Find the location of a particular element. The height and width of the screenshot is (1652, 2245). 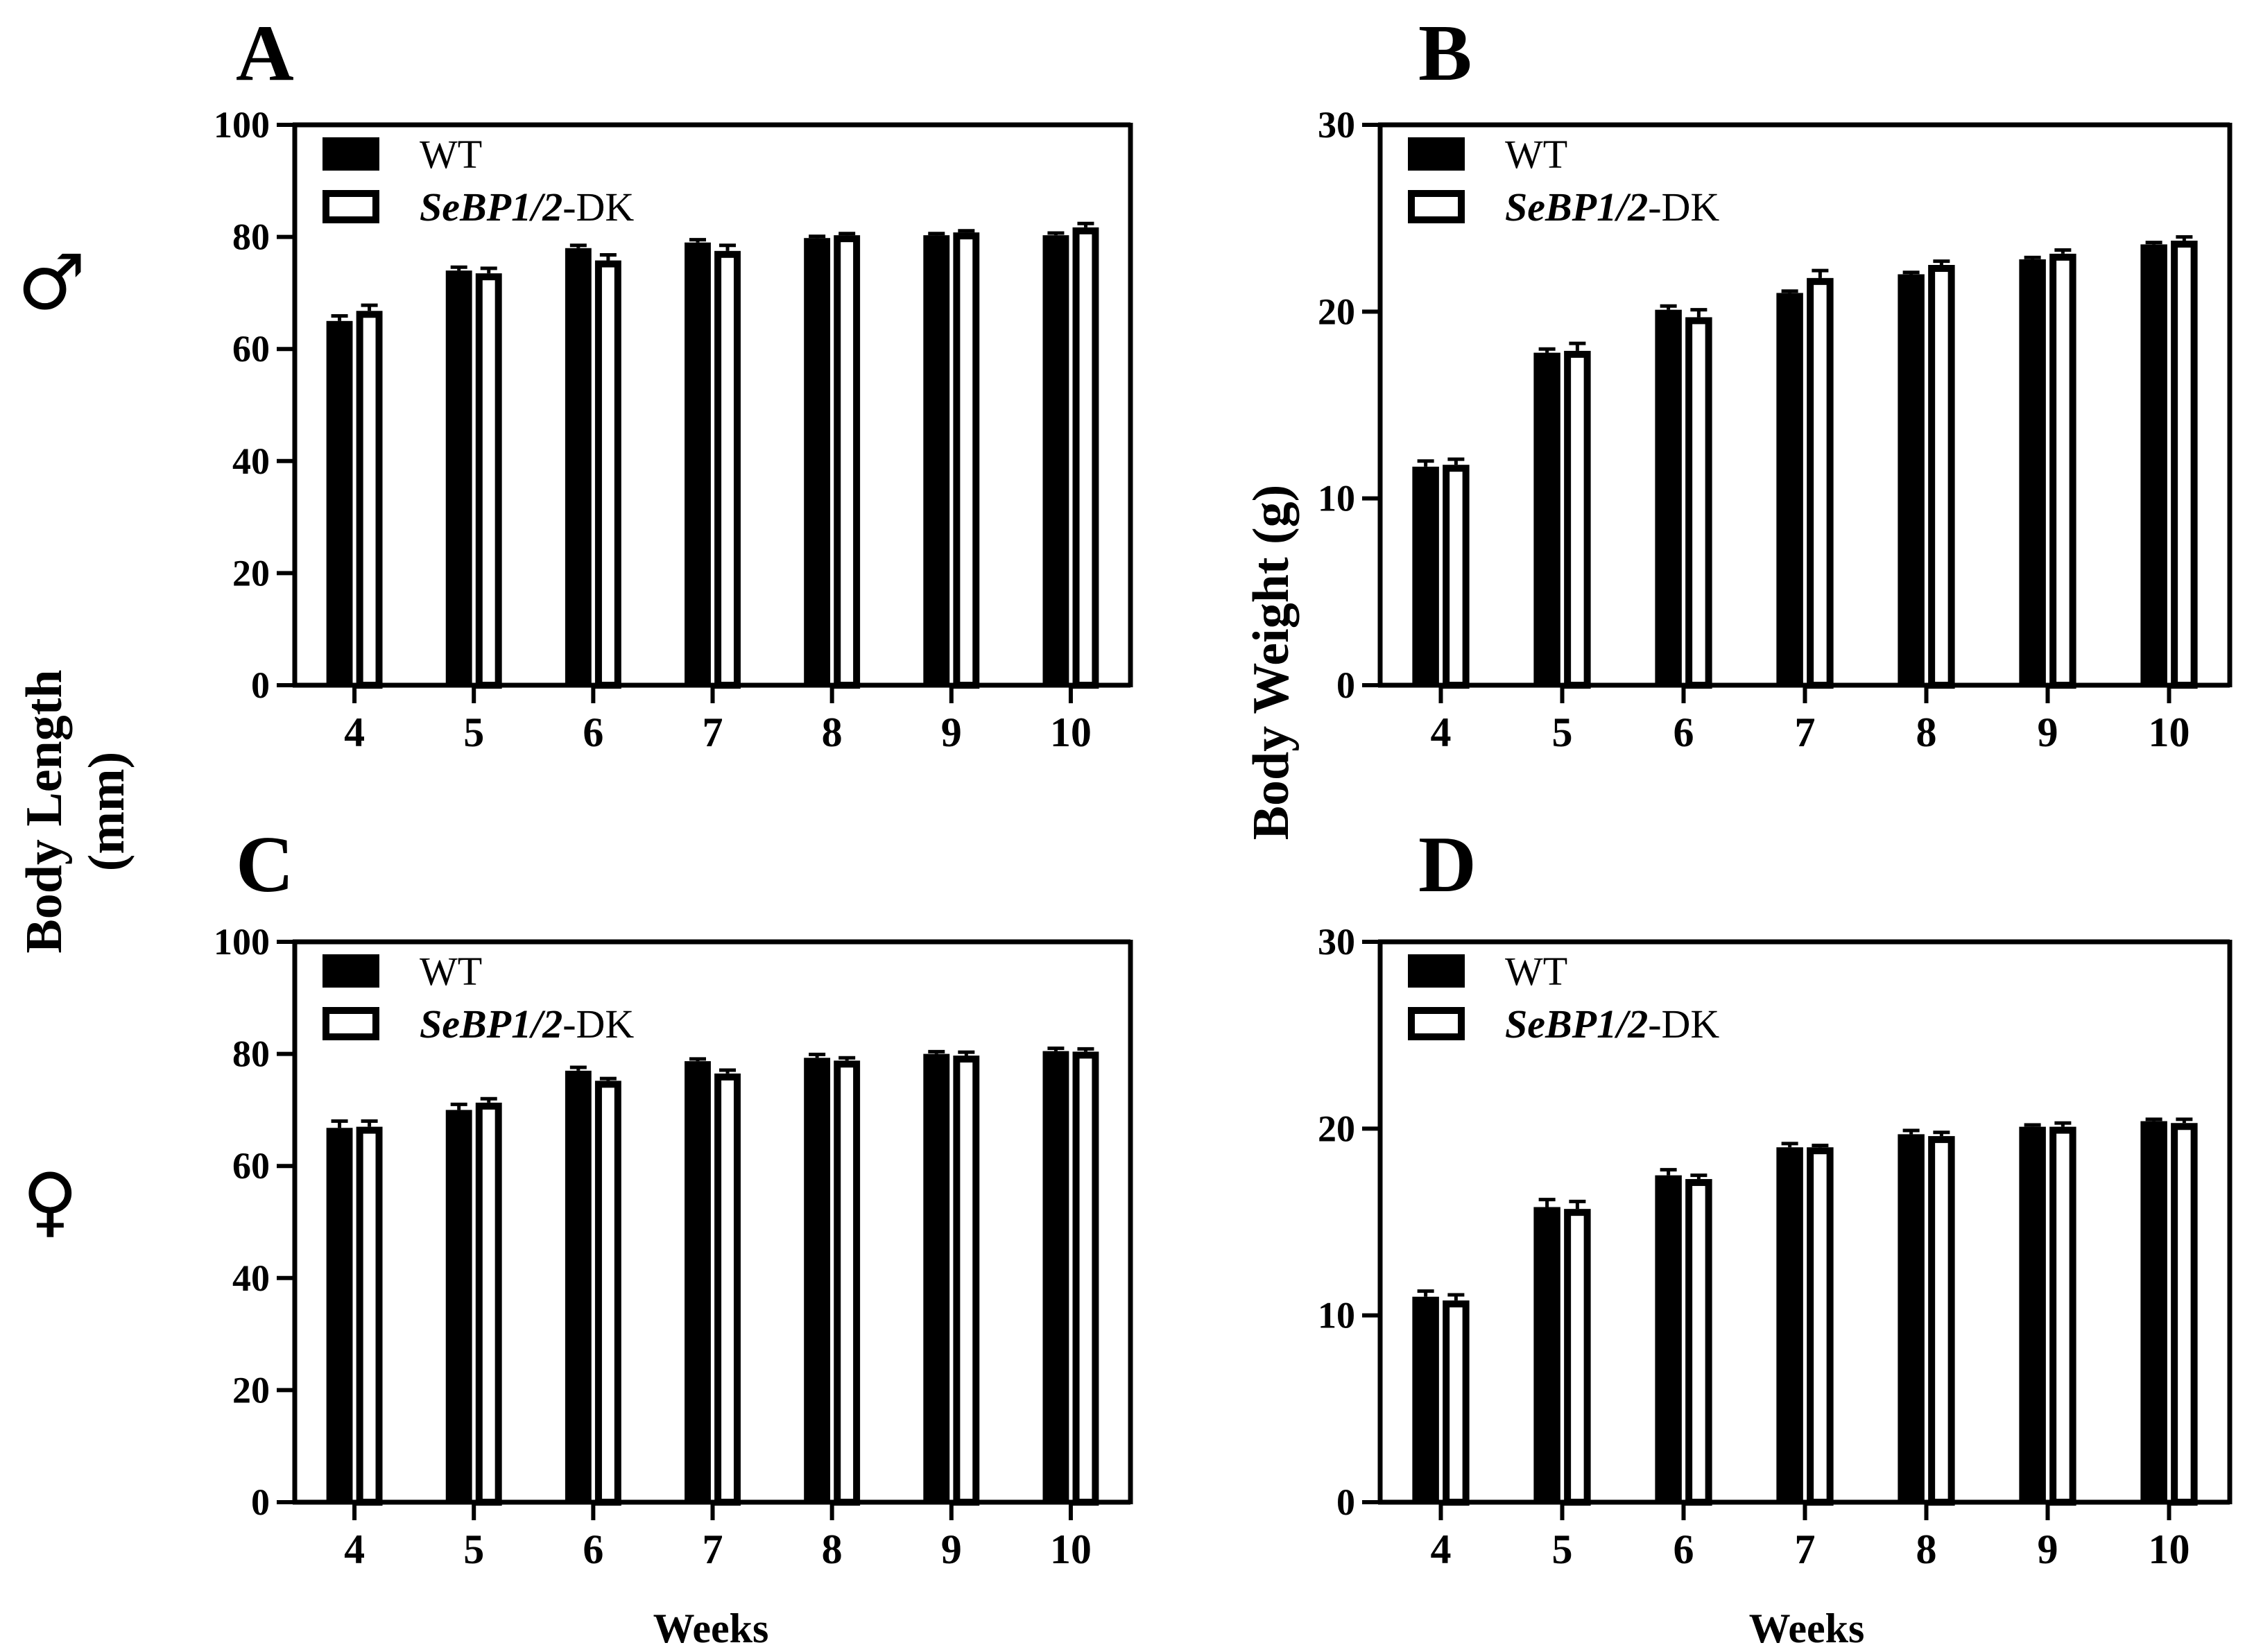

male-symbol: ♂ is located at coordinates (51, 282).